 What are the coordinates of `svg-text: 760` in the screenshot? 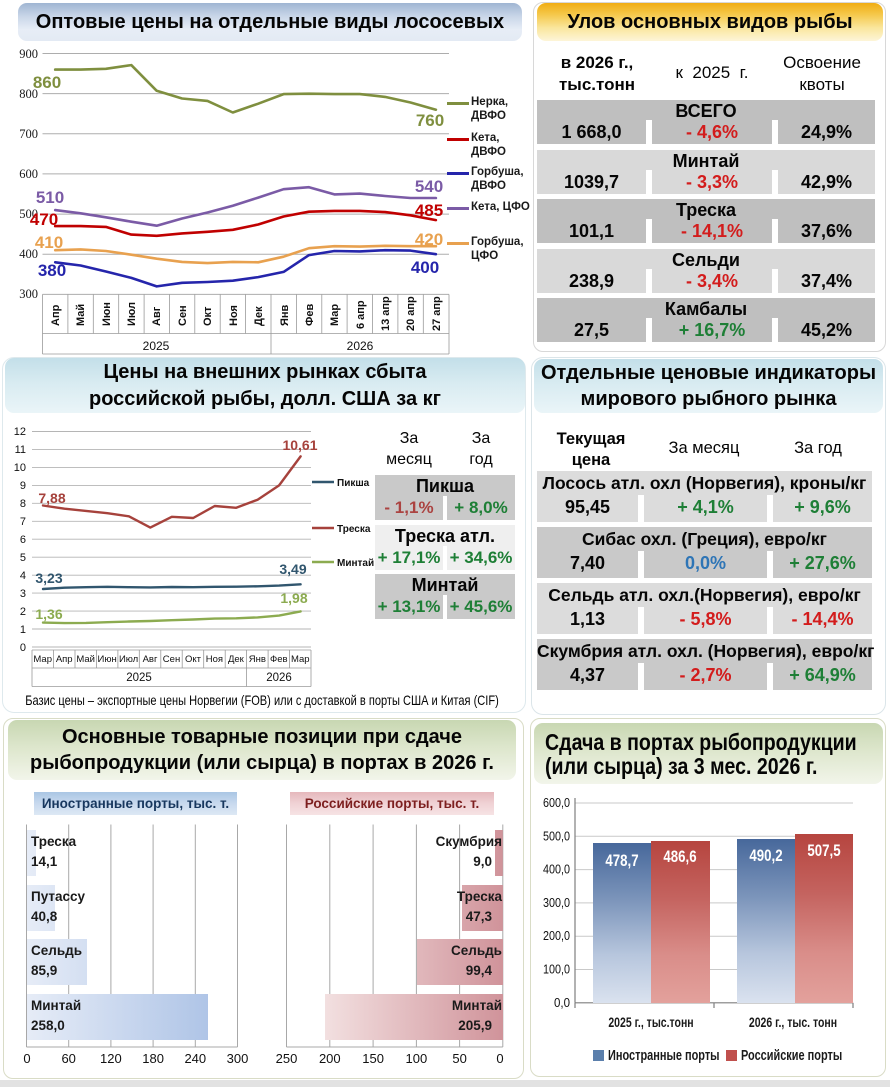 It's located at (430, 120).